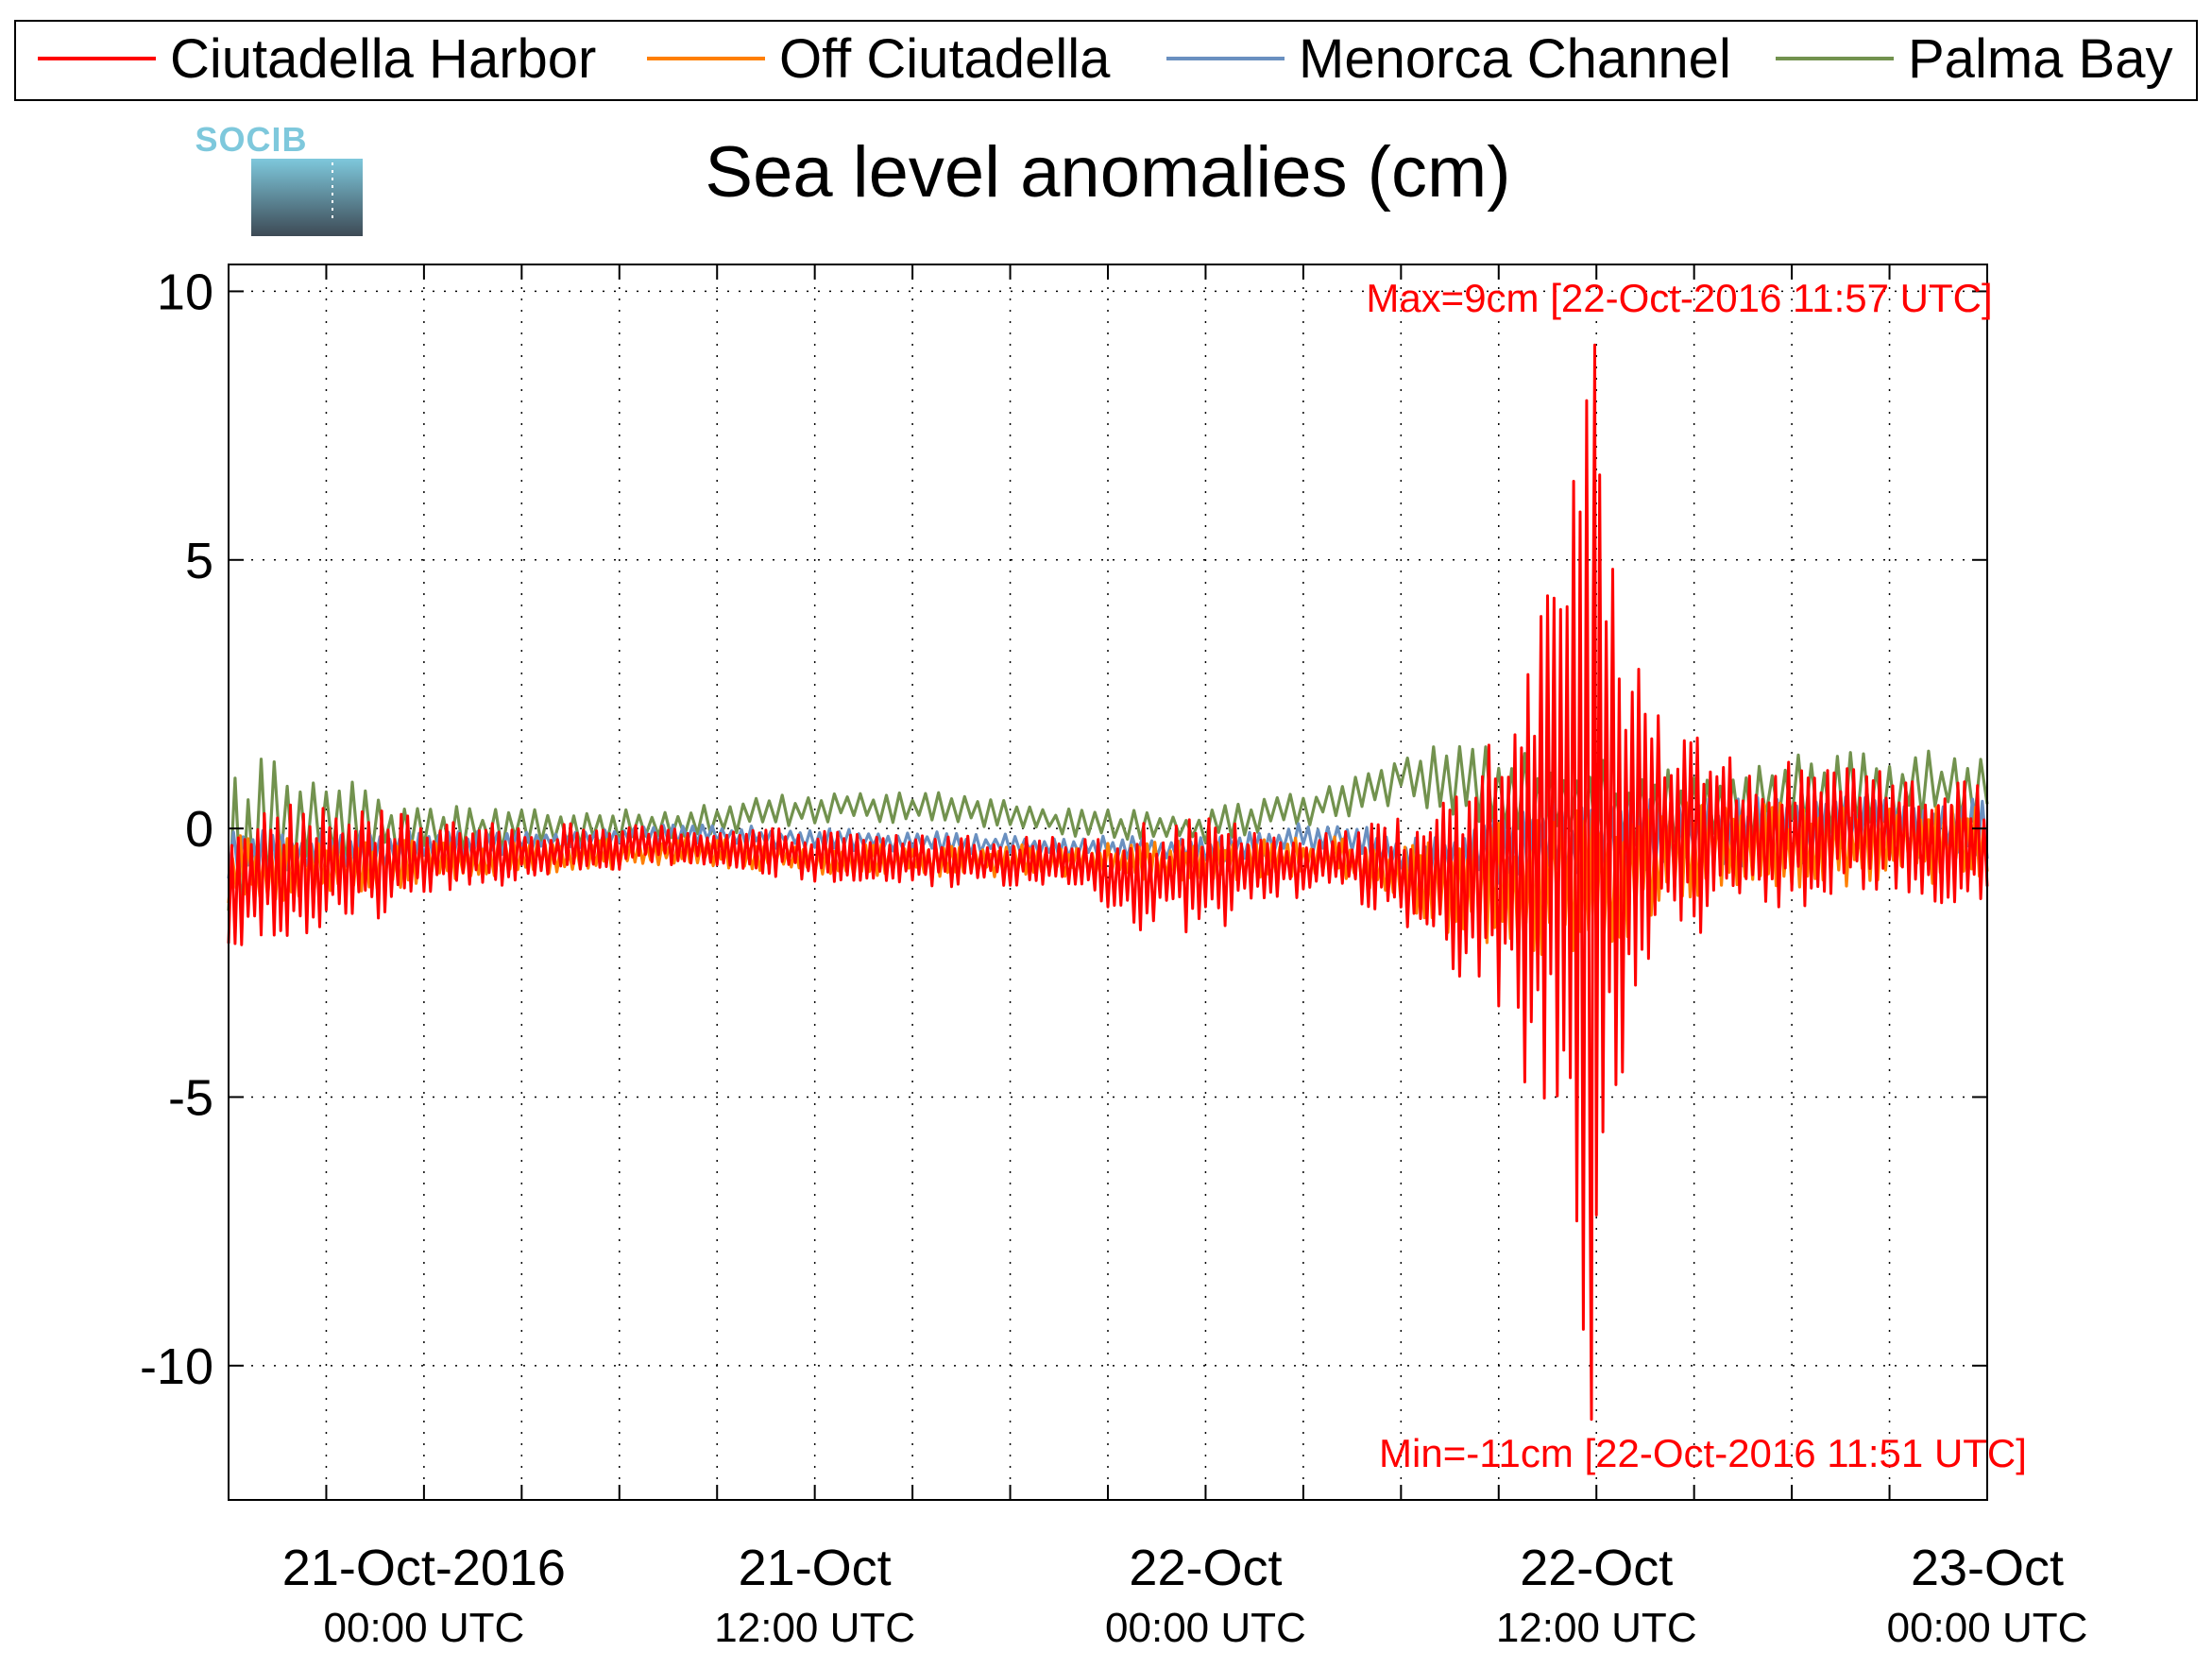 This screenshot has width=2212, height=1669. What do you see at coordinates (176, 1367) in the screenshot?
I see `y-tick-label: -10` at bounding box center [176, 1367].